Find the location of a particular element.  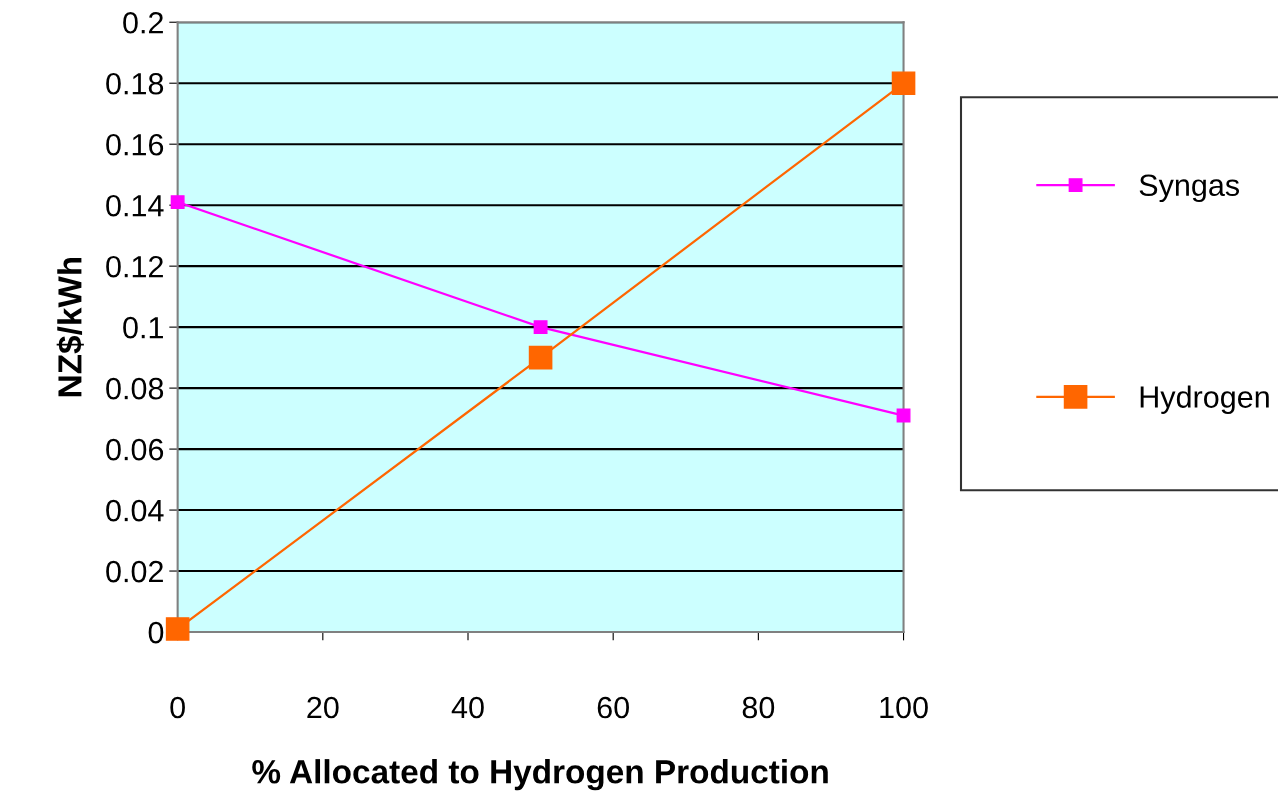

y-tick-label: 0.08 is located at coordinates (135, 388).